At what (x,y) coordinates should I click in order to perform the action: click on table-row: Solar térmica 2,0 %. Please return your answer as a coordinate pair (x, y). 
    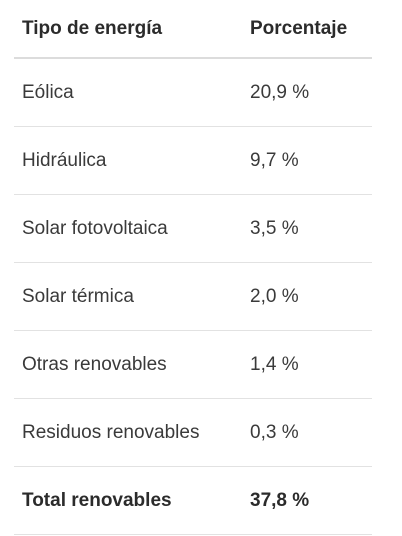
    Looking at the image, I should click on (193, 296).